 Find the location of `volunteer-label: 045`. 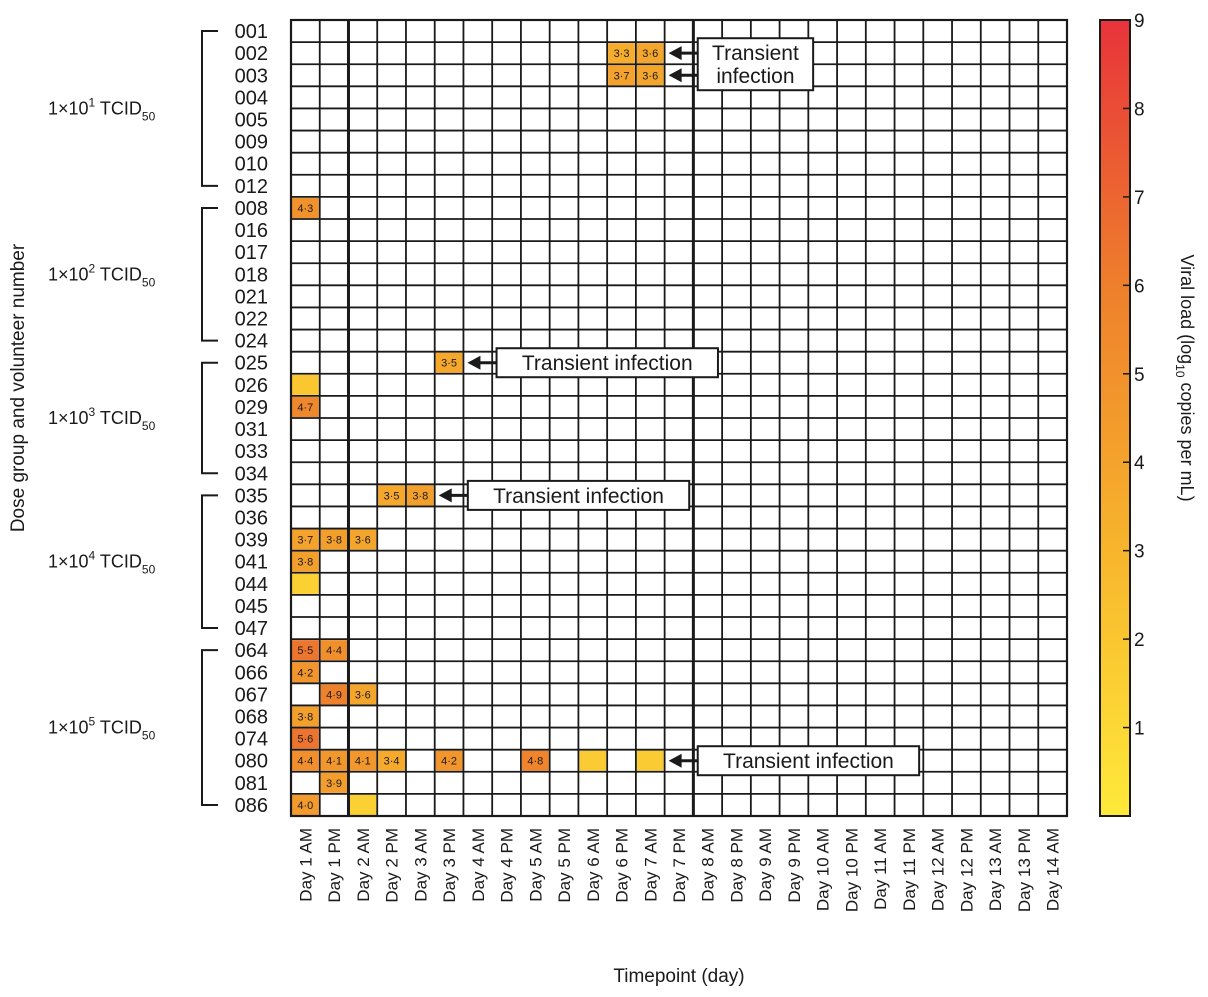

volunteer-label: 045 is located at coordinates (251, 607).